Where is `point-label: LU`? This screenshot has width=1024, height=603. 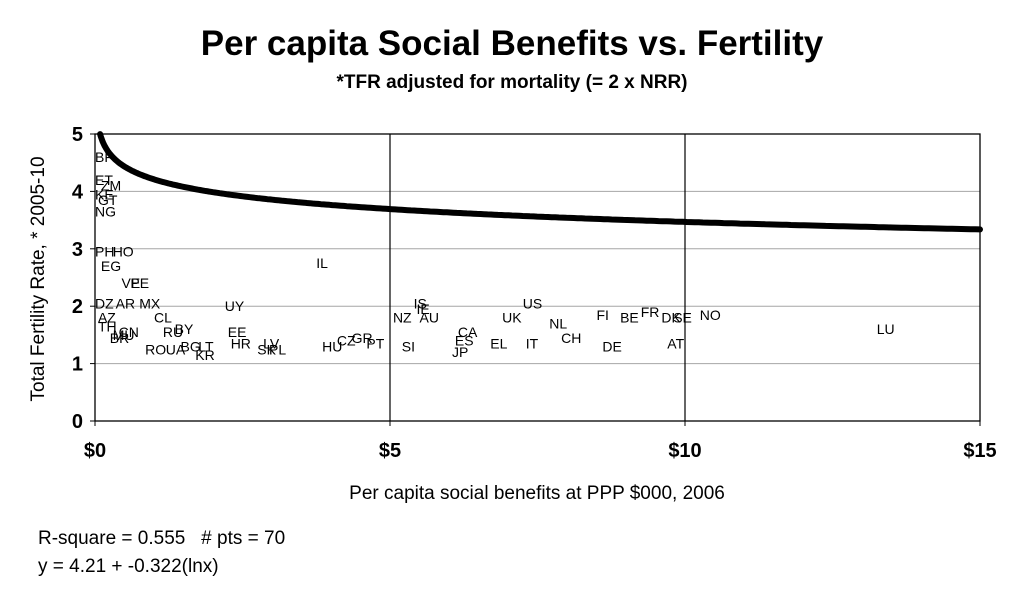 point-label: LU is located at coordinates (886, 329).